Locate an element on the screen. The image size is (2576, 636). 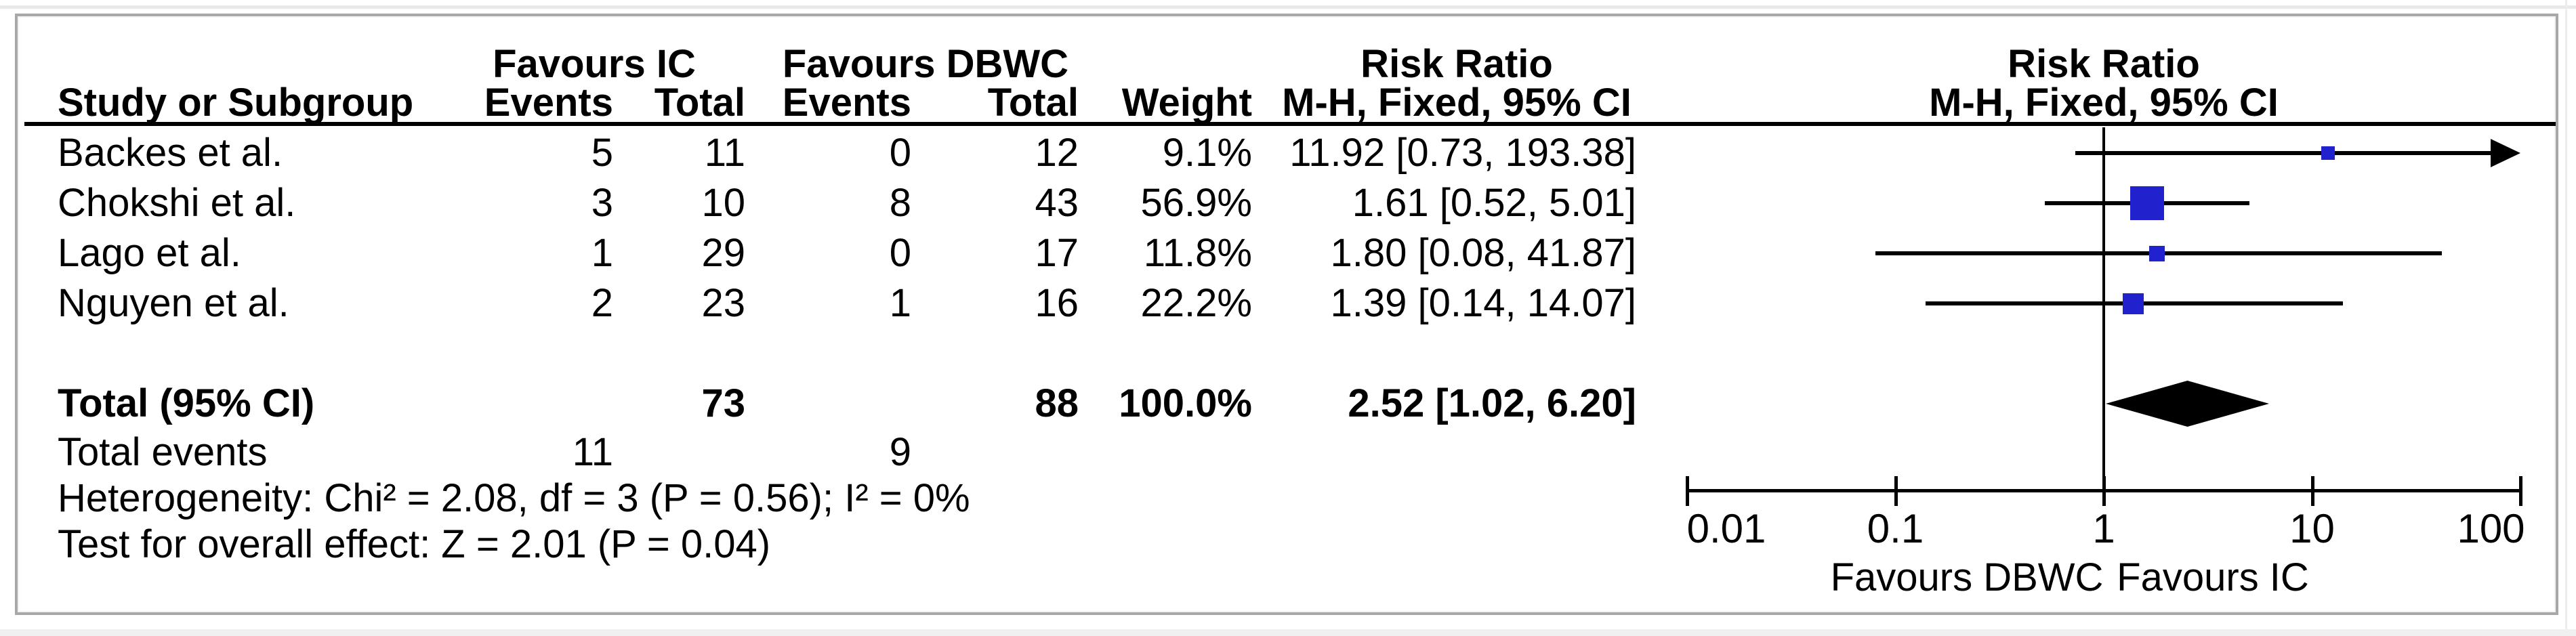
axis-tick-label: 1 is located at coordinates (2103, 528).